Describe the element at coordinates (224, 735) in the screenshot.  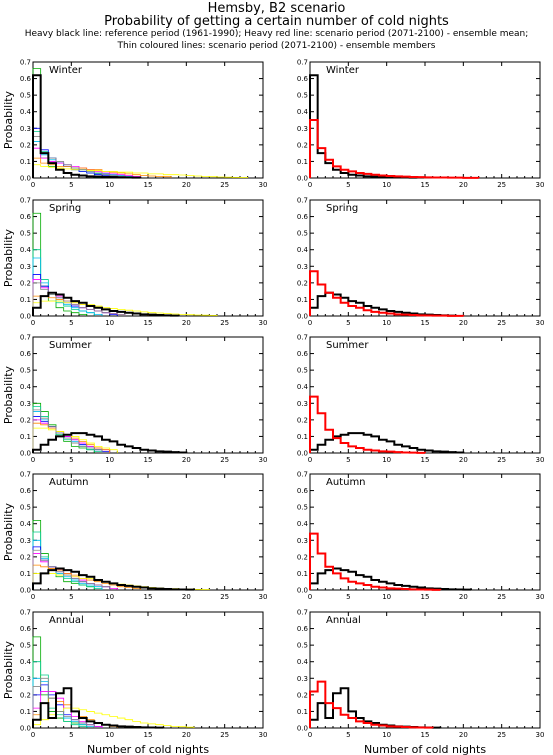
I see `xtick-label-annual-left: 25` at that location.